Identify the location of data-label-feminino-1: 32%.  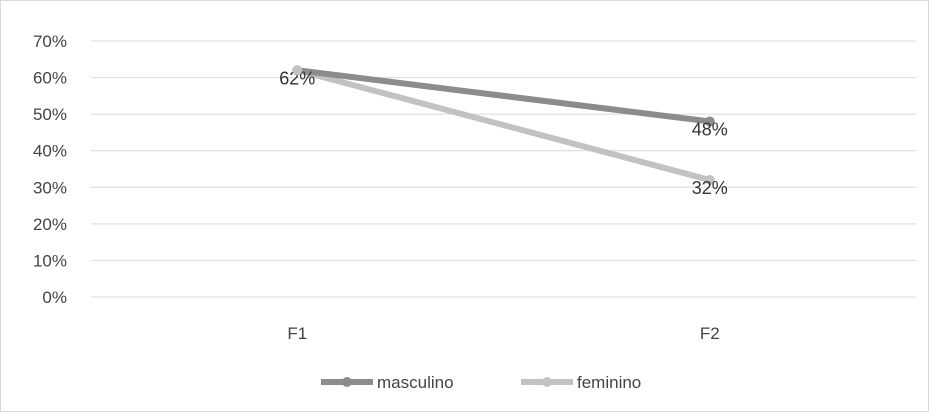
(710, 188).